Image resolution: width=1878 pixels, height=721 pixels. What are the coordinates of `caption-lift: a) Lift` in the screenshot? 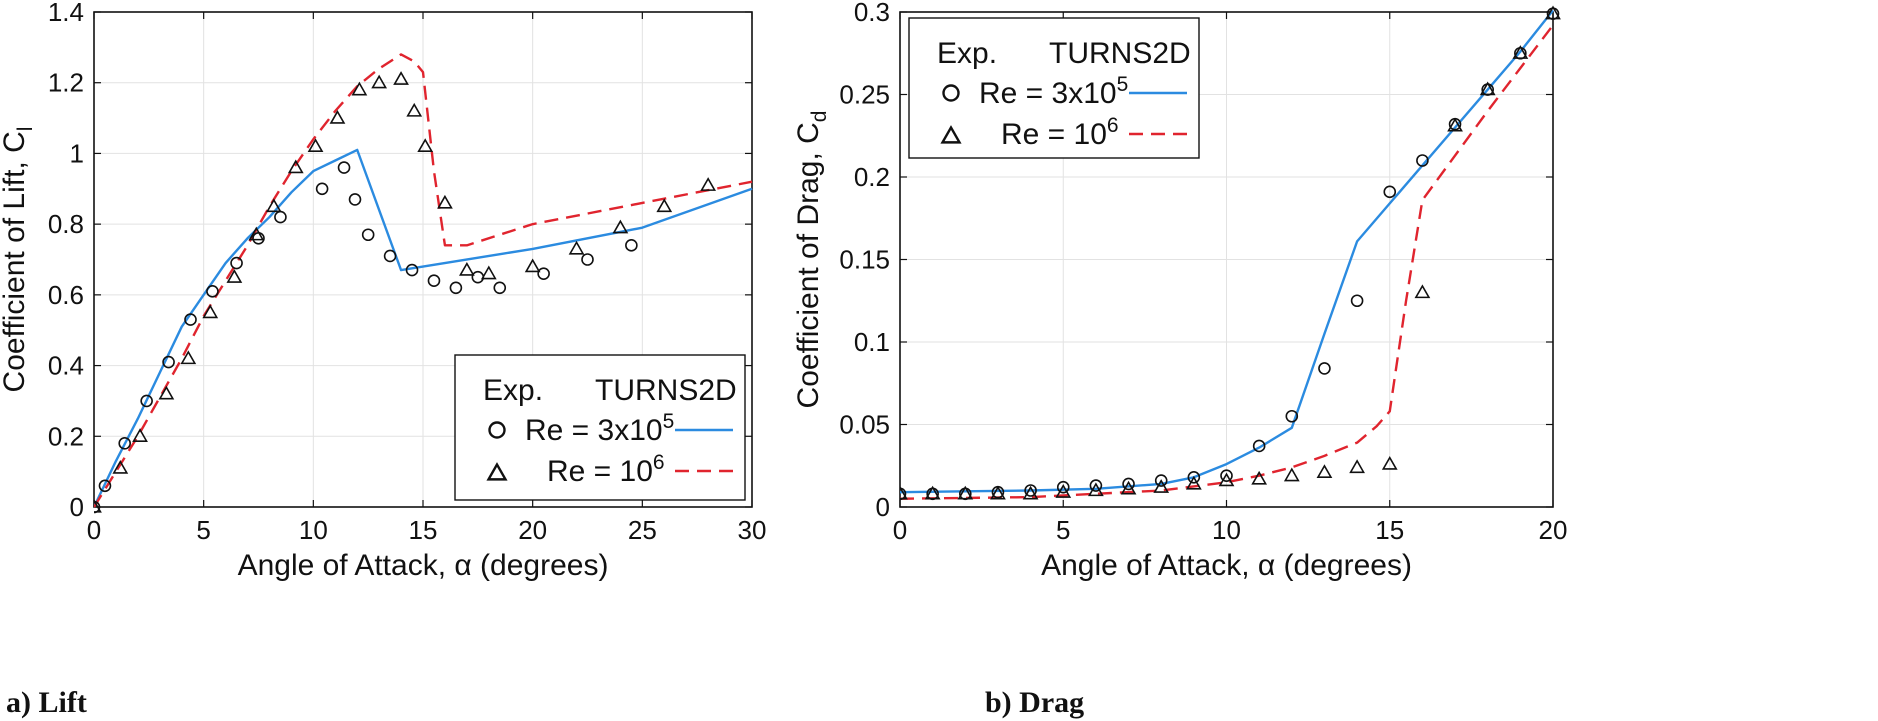 It's located at (46, 702).